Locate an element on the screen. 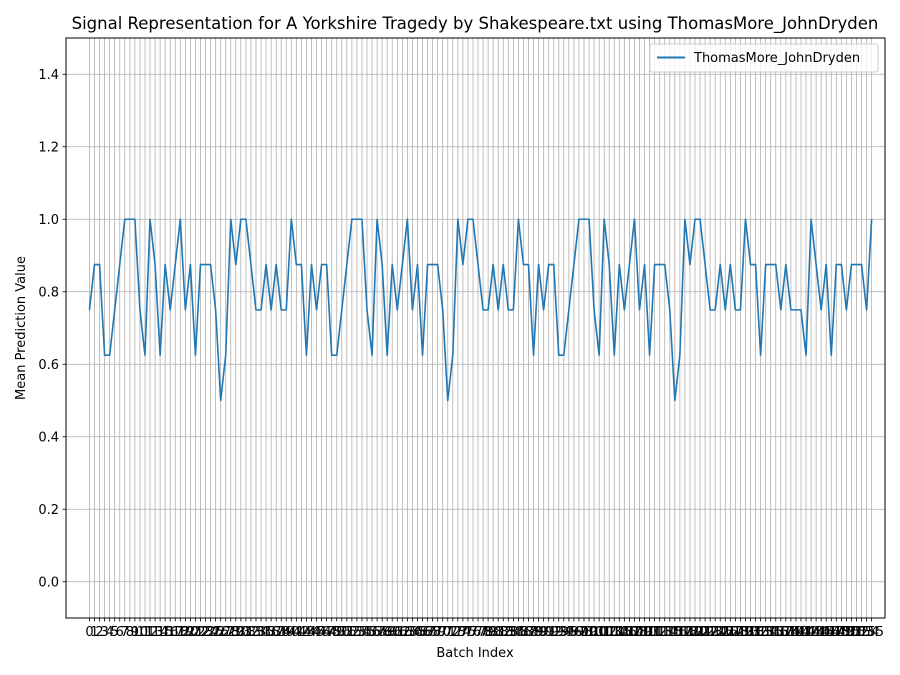 The height and width of the screenshot is (675, 900). x-tick-label: 86 is located at coordinates (523, 632).